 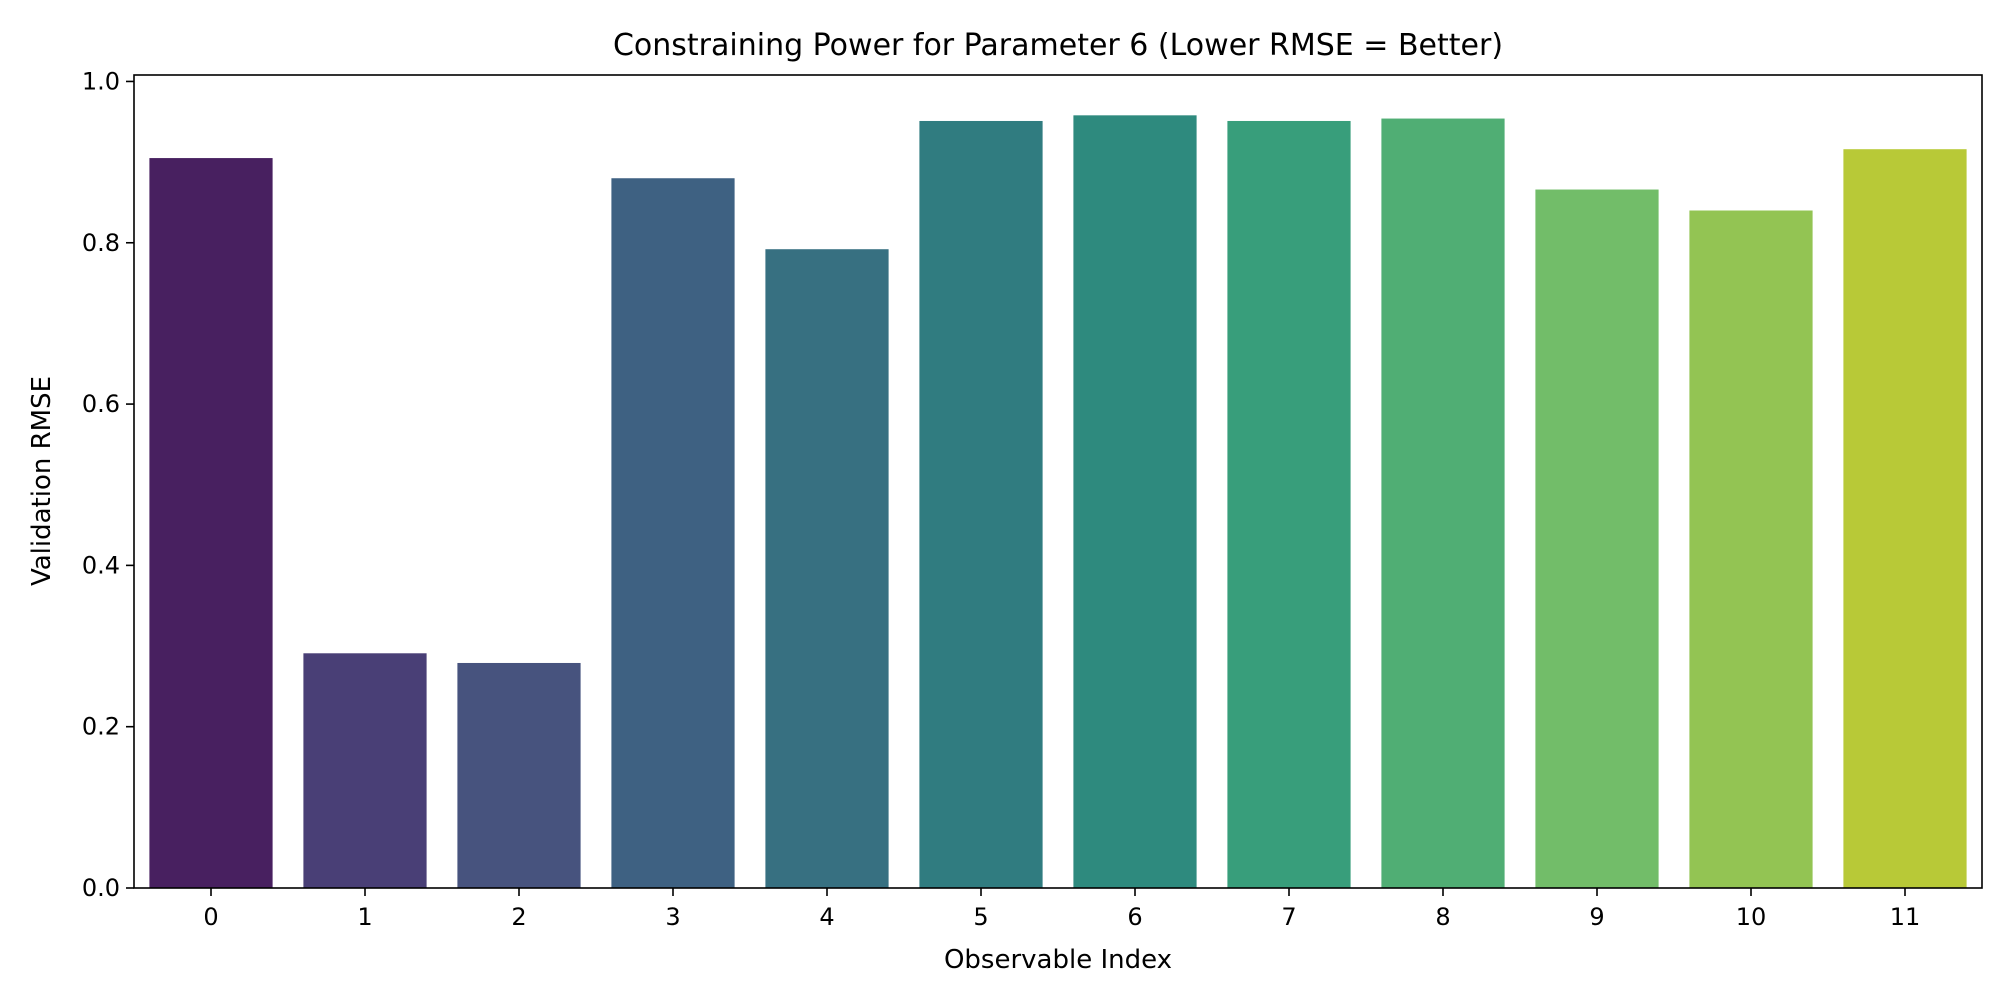 I want to click on y-axis-ticks: 0.0 0.2 0.4 0.6 0.8 1.0, so click(x=108, y=484).